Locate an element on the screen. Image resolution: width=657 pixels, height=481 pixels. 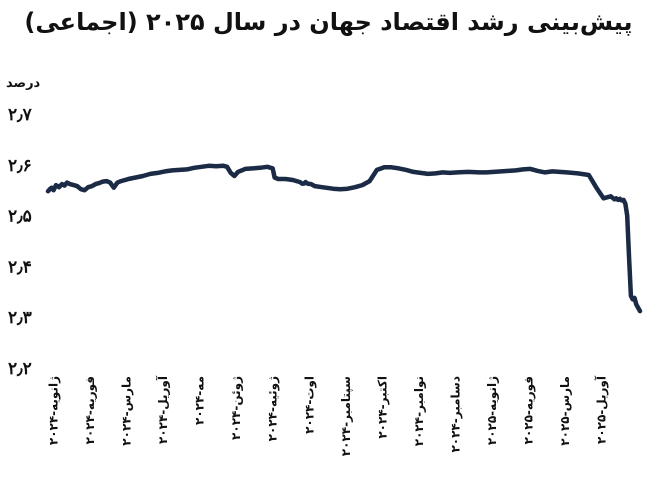
y-tick-label: ۲٫۷ is located at coordinates (20, 115).